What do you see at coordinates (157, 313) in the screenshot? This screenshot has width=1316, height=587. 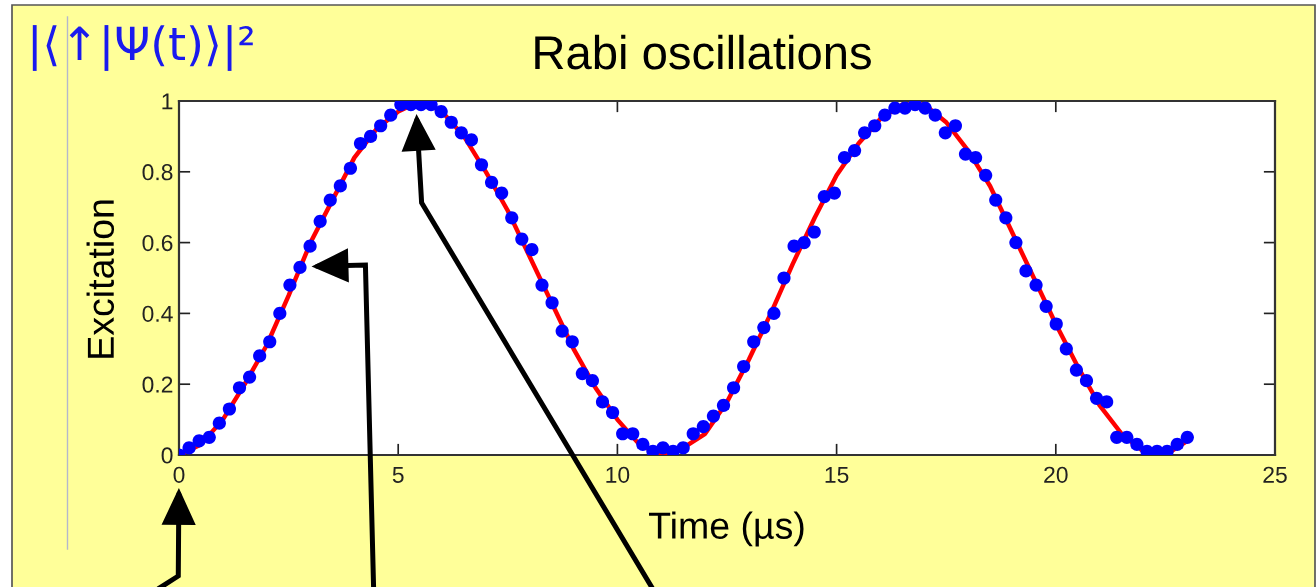 I see `y-tick-label: 0.4` at bounding box center [157, 313].